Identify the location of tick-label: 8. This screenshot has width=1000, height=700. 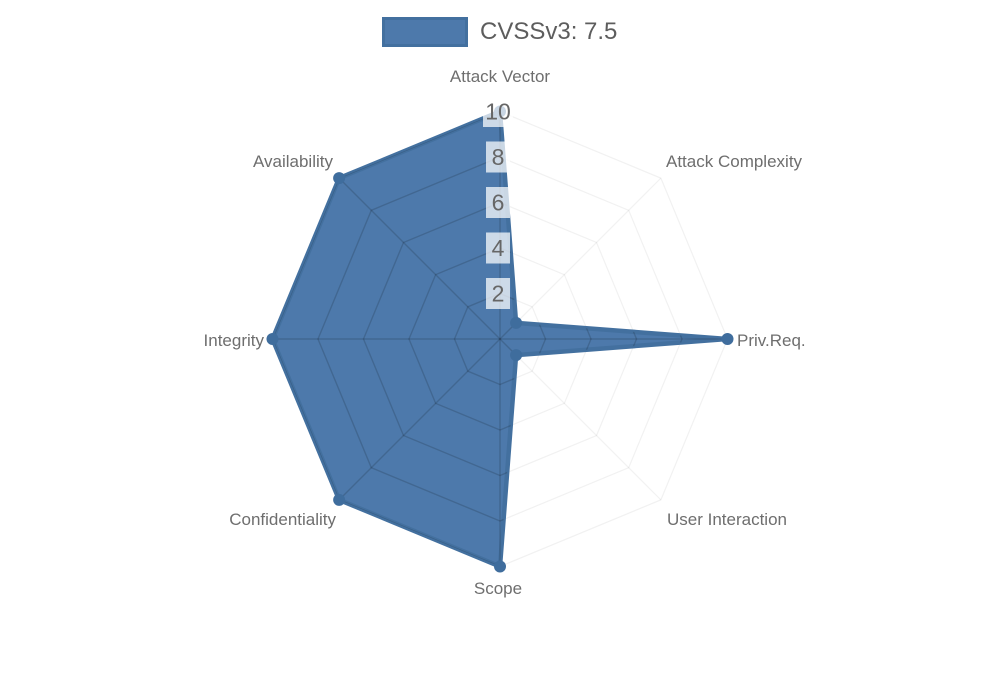
(498, 157).